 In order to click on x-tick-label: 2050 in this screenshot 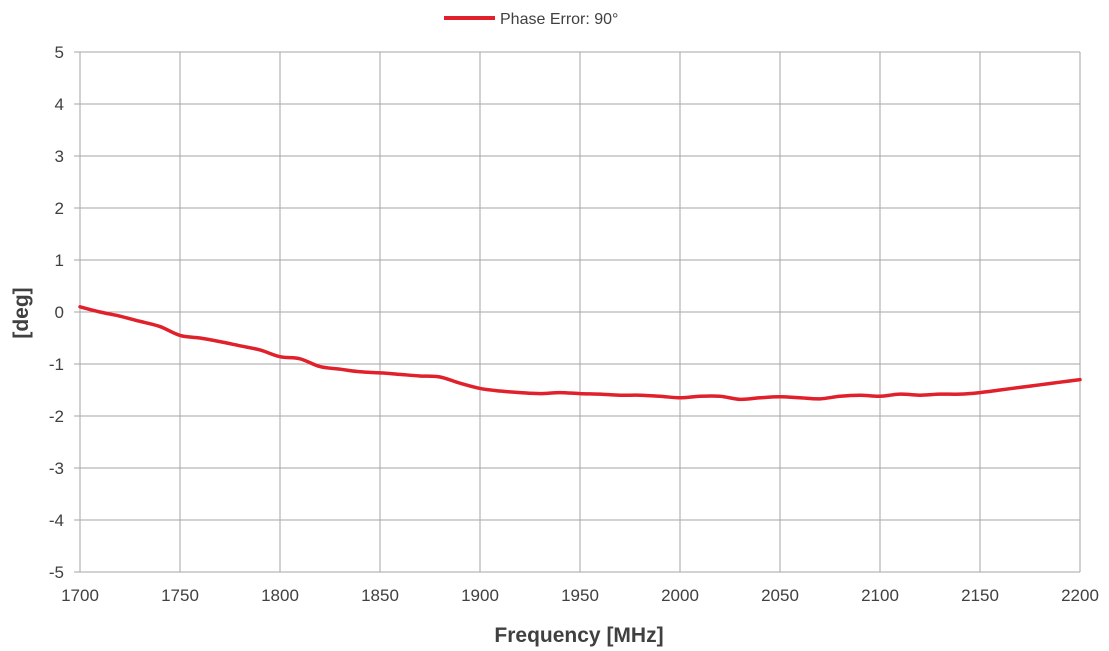, I will do `click(780, 595)`.